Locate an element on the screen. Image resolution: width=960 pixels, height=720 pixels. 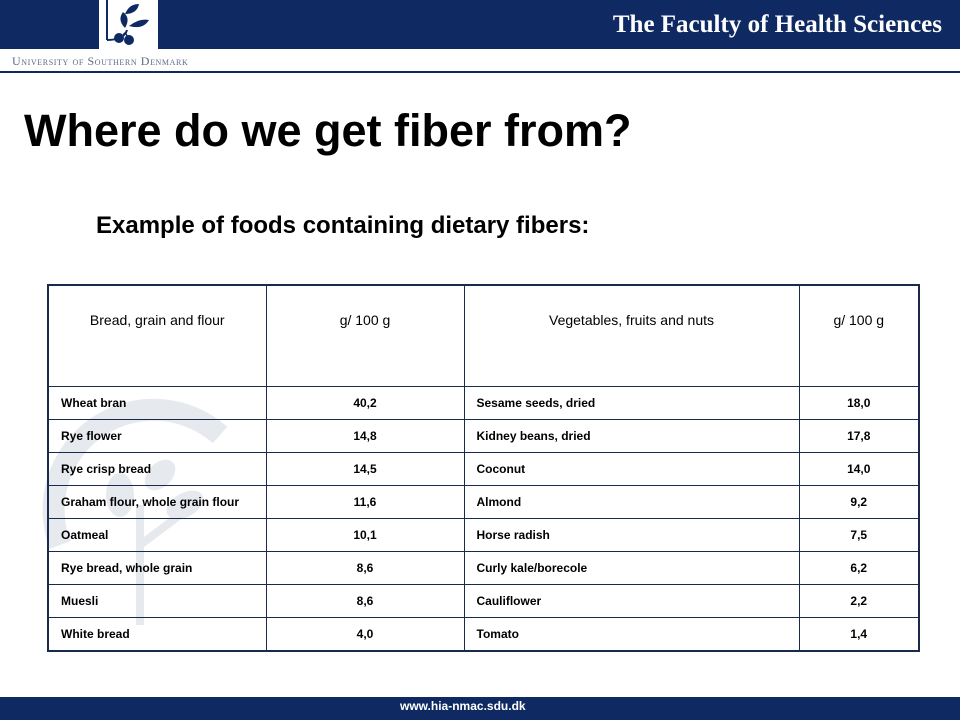
food-name-cell: Rye crisp bread is located at coordinates (157, 468).